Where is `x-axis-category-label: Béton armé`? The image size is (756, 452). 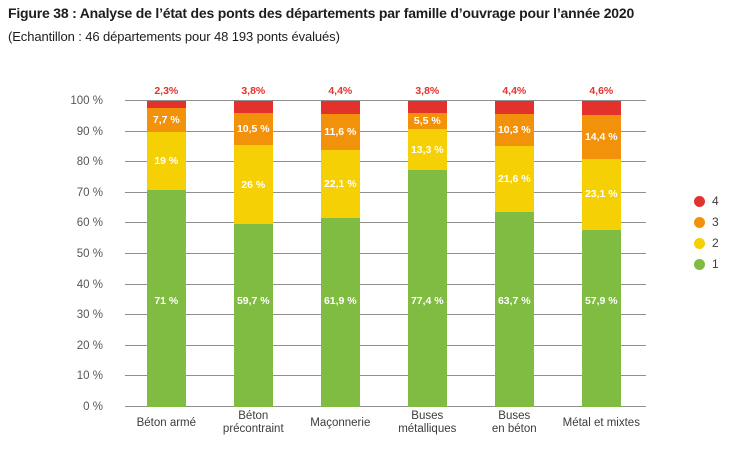
x-axis-category-label: Béton armé is located at coordinates (166, 422).